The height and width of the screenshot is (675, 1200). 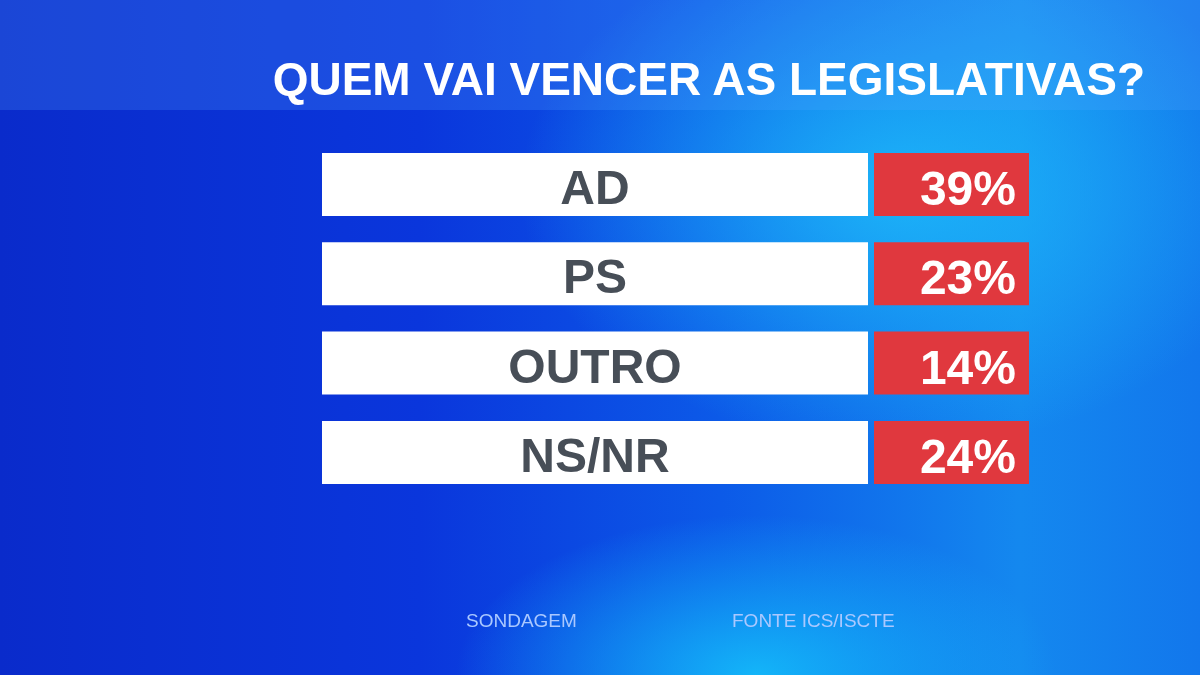 I want to click on data-label: 23%, so click(x=967, y=278).